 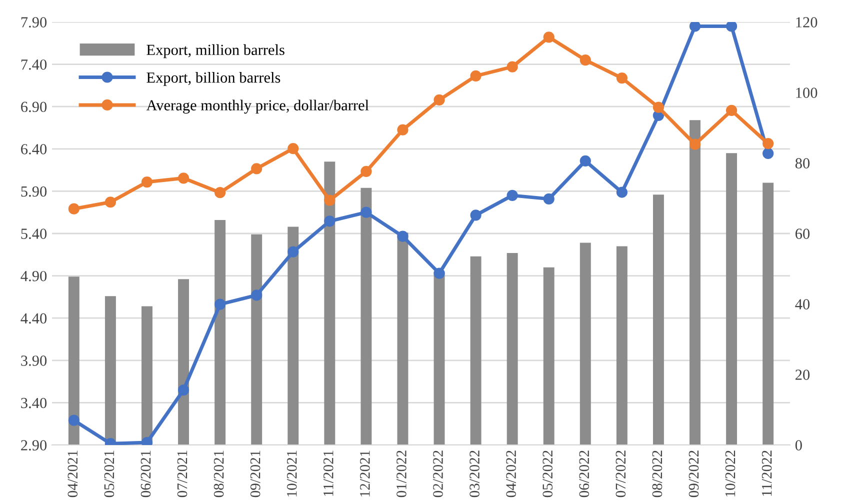 I want to click on x-tick-label: 07/2021, so click(x=182, y=474).